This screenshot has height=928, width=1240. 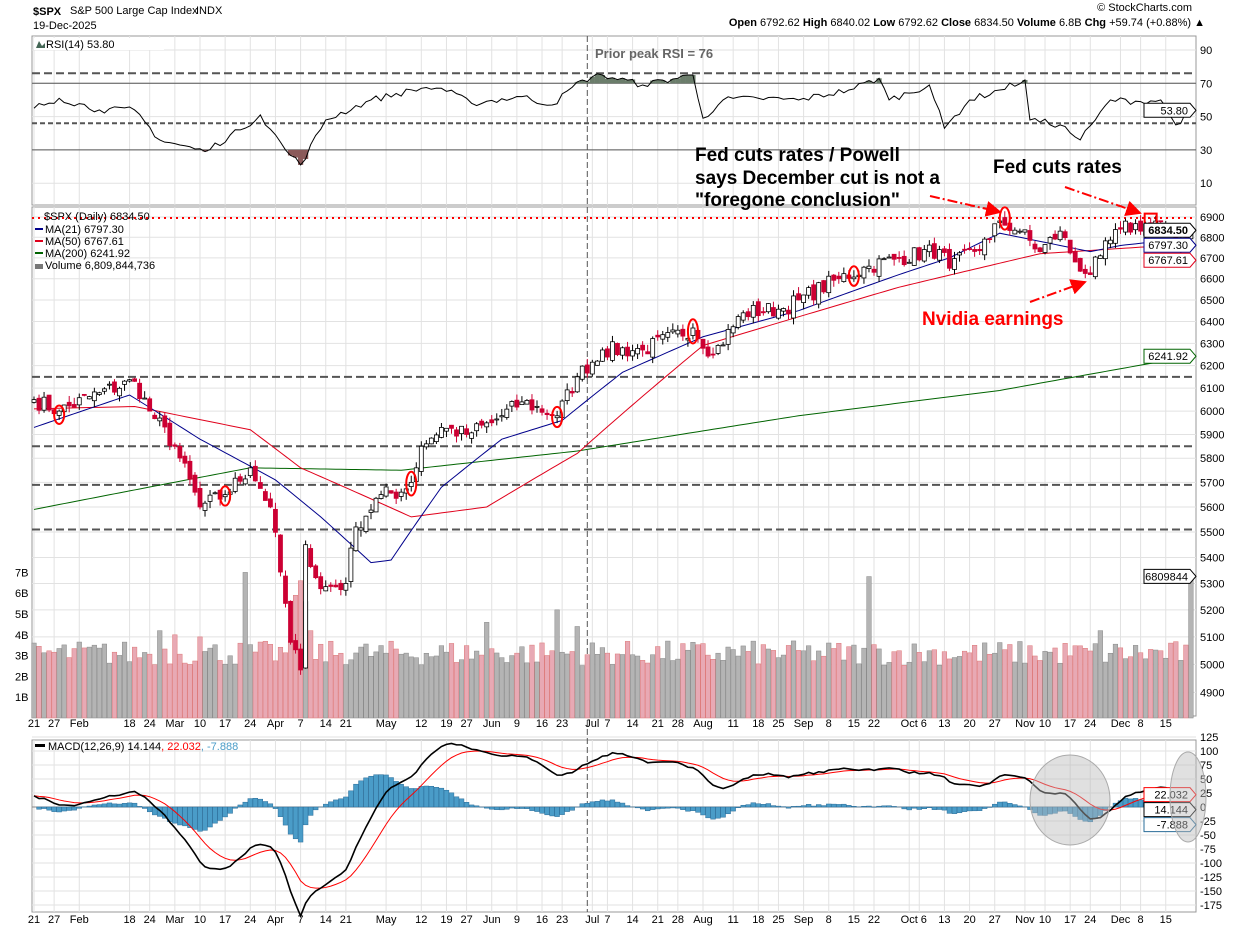 I want to click on macd-legend-hist: , -7.888, so click(x=219, y=747).